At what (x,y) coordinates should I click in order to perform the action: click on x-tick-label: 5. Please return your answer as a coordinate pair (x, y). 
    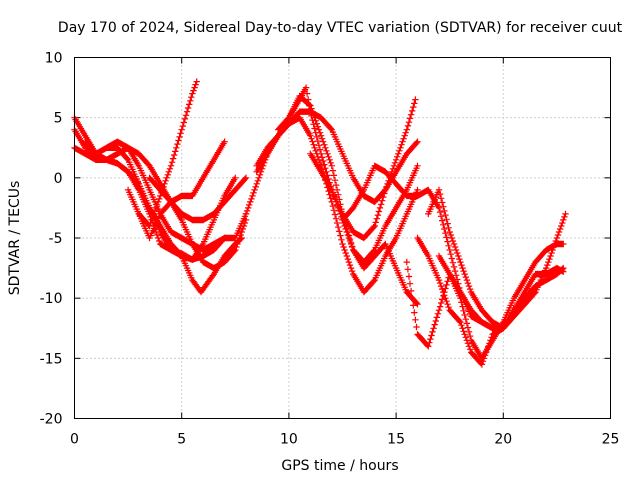
    Looking at the image, I should click on (181, 440).